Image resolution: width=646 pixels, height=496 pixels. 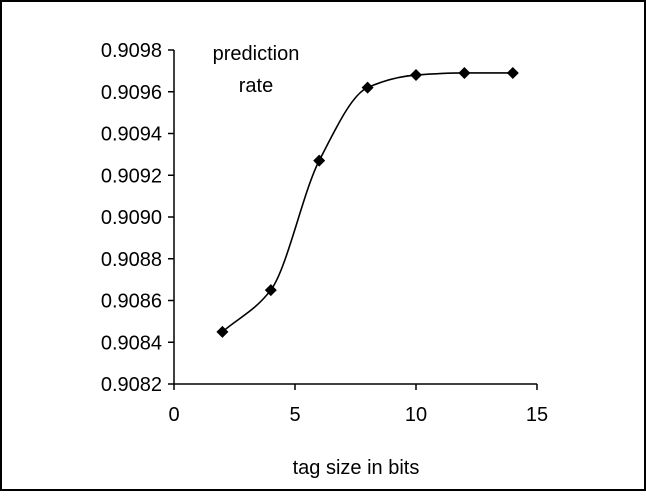 What do you see at coordinates (416, 415) in the screenshot?
I see `x-tick-label: 10` at bounding box center [416, 415].